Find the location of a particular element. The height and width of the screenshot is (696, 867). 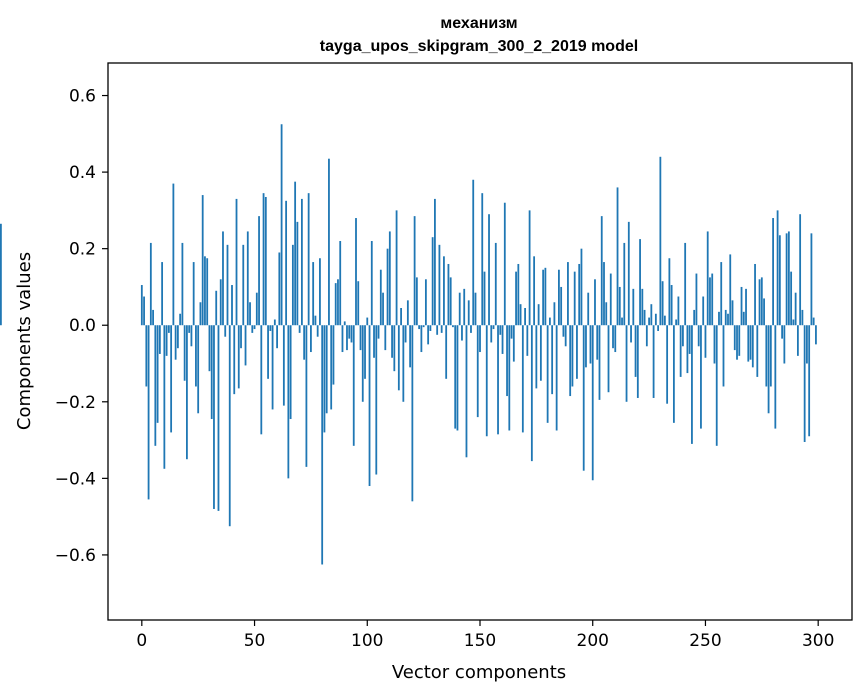

x-tick-label-0: 0 is located at coordinates (141, 641).